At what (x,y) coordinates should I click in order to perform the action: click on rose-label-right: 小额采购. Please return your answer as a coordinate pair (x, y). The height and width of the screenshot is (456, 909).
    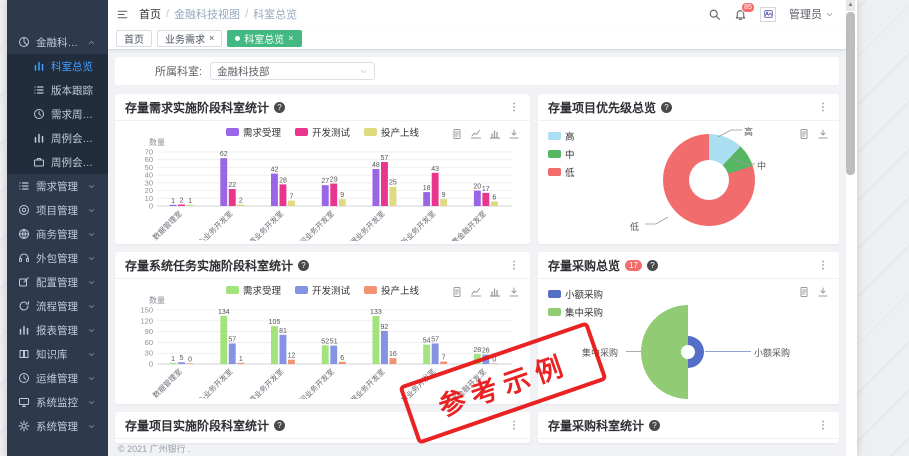
    Looking at the image, I should click on (772, 353).